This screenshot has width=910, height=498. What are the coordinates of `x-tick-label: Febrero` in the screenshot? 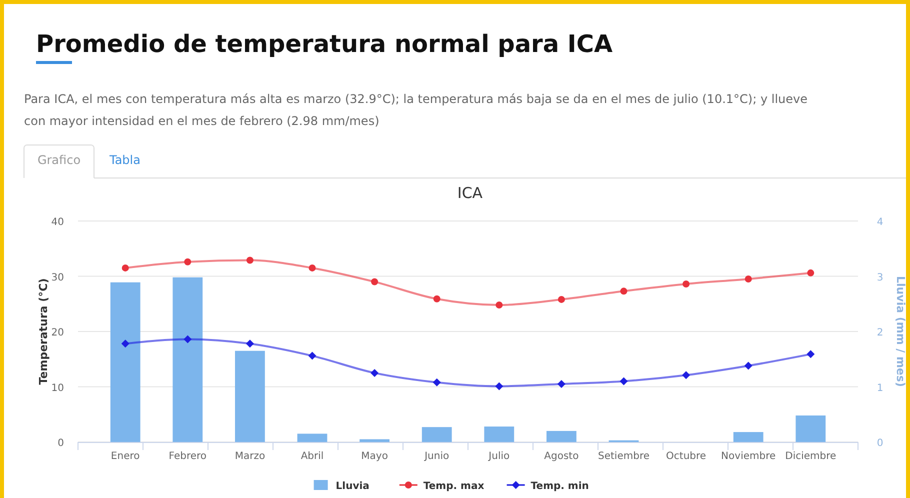 It's located at (187, 456).